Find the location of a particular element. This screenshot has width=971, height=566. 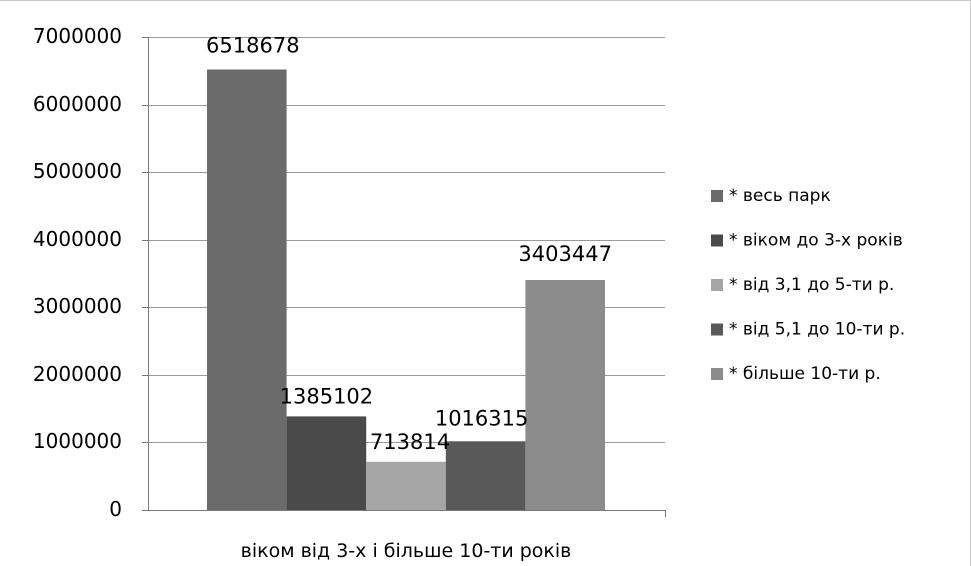

y-tick-label: 3000000 is located at coordinates (77, 306).